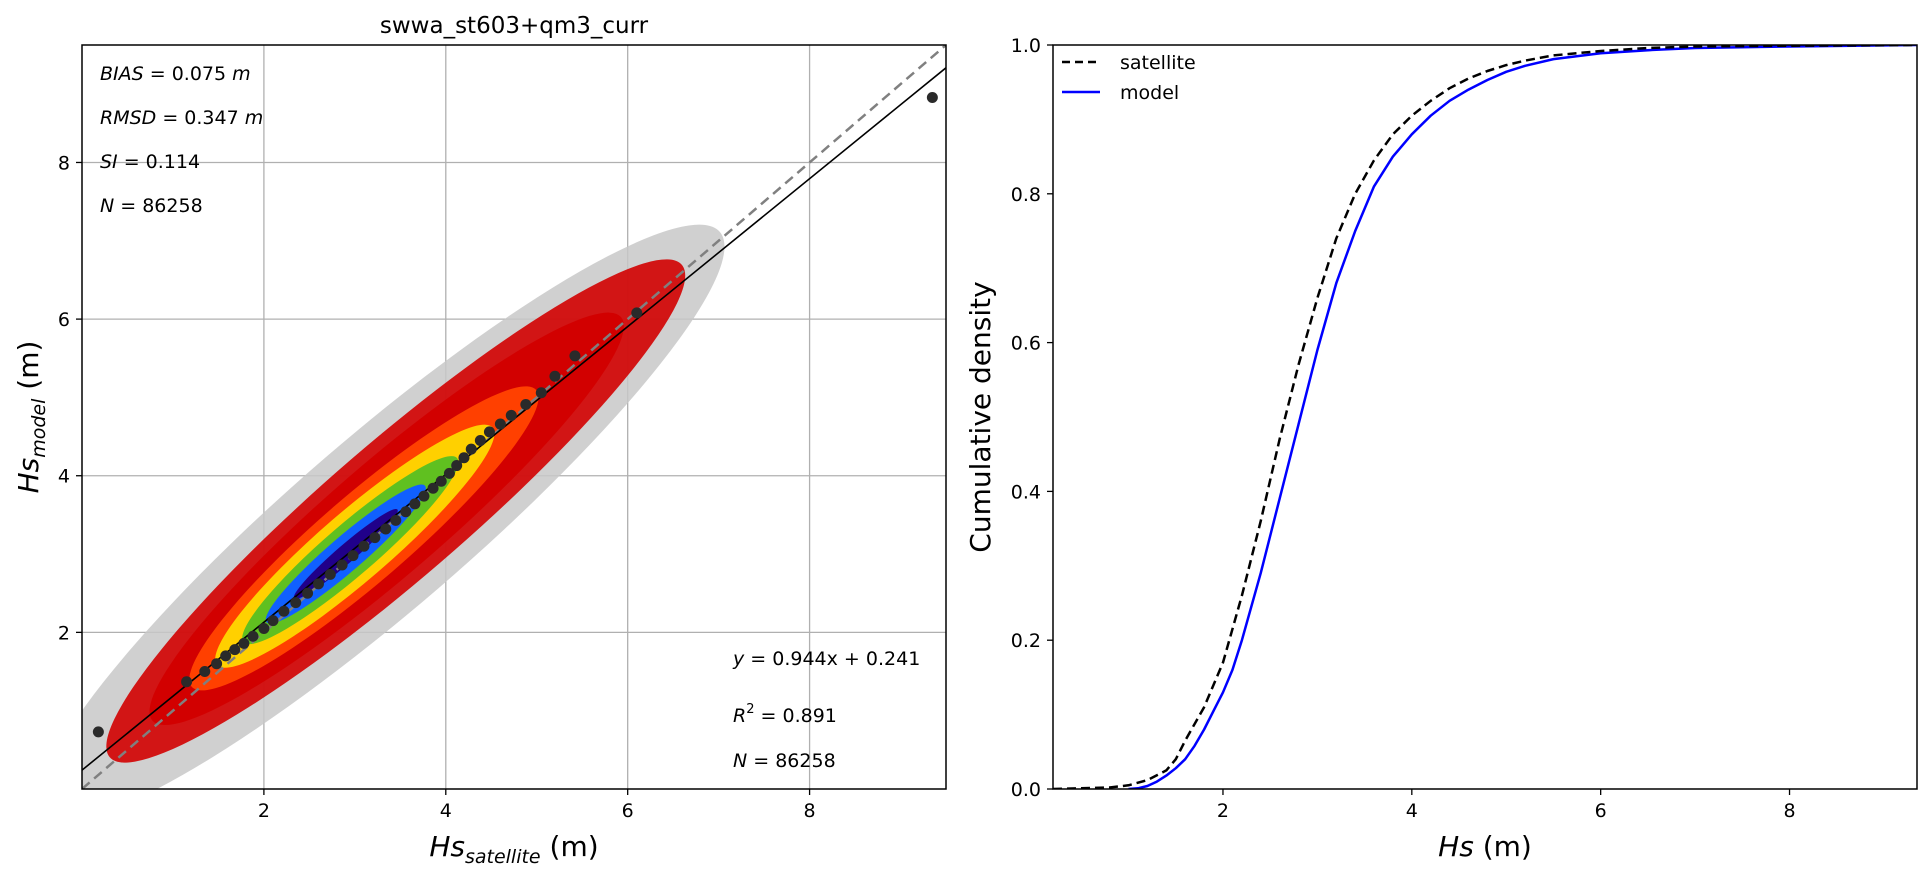 This screenshot has height=878, width=1932. Describe the element at coordinates (1032, 418) in the screenshot. I see `cdf-y-ticks: 0.0 0.2 0.4 0.6 0.8 1.0` at that location.